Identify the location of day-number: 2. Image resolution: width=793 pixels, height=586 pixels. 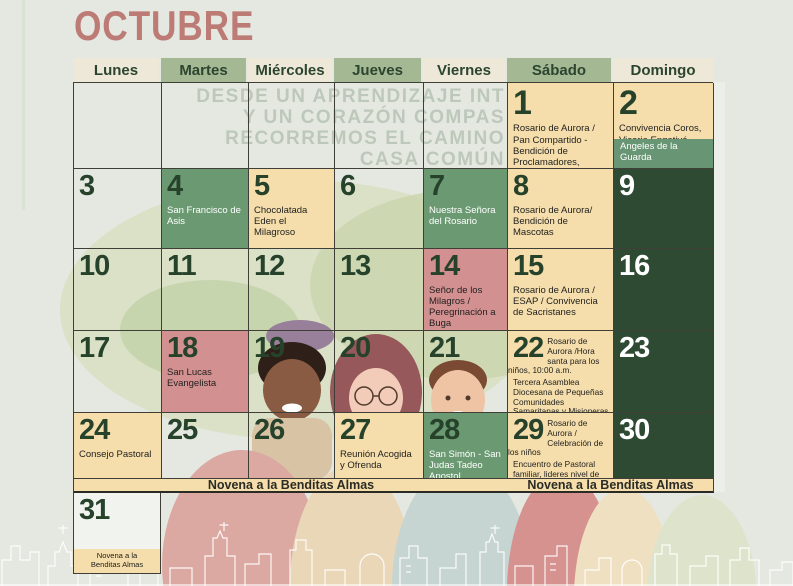
(628, 103).